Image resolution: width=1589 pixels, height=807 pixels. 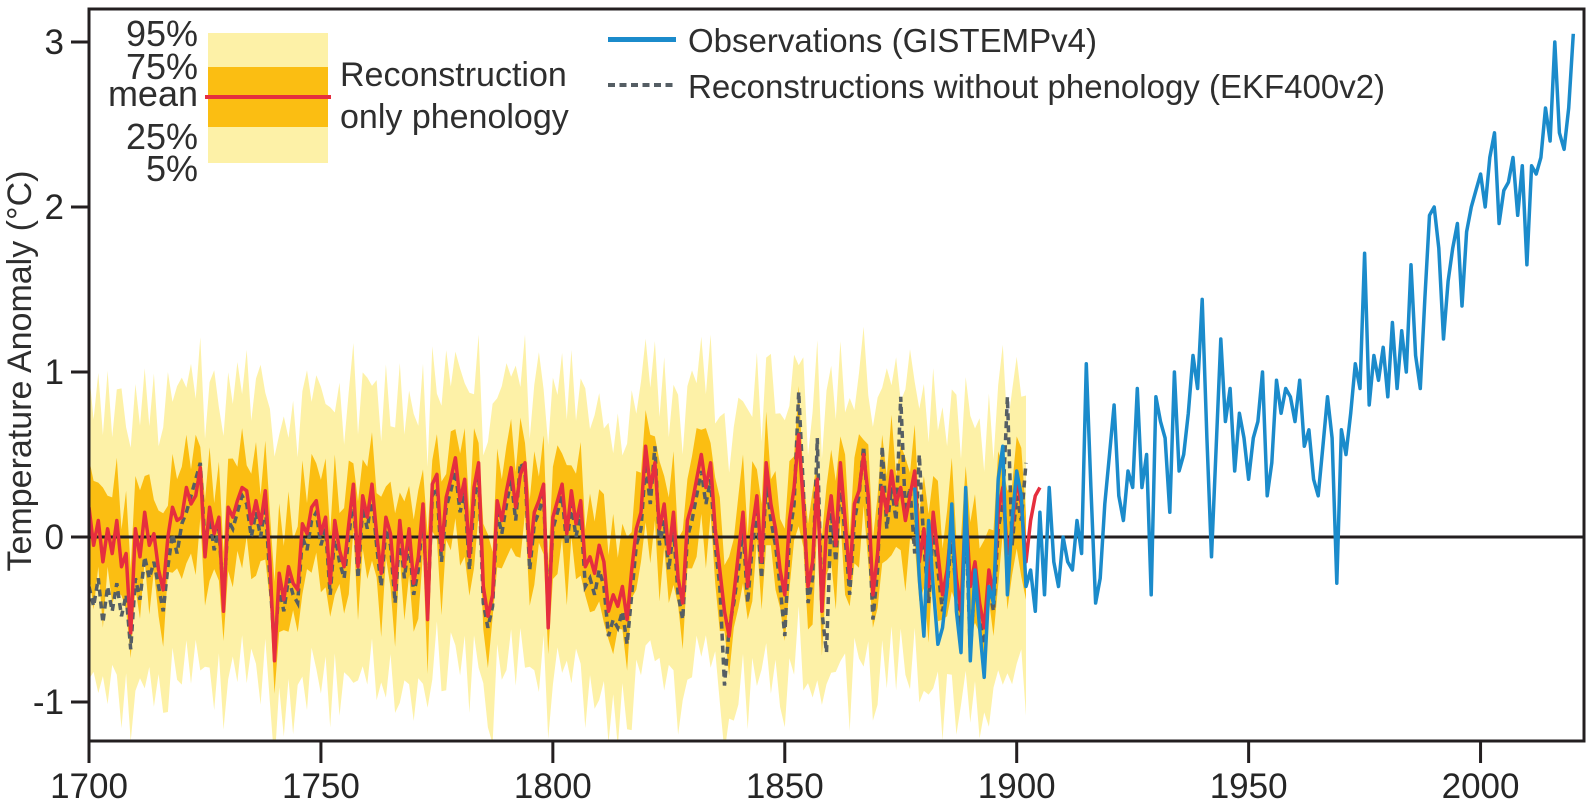 I want to click on legend-mean-line-sample, so click(x=268, y=97).